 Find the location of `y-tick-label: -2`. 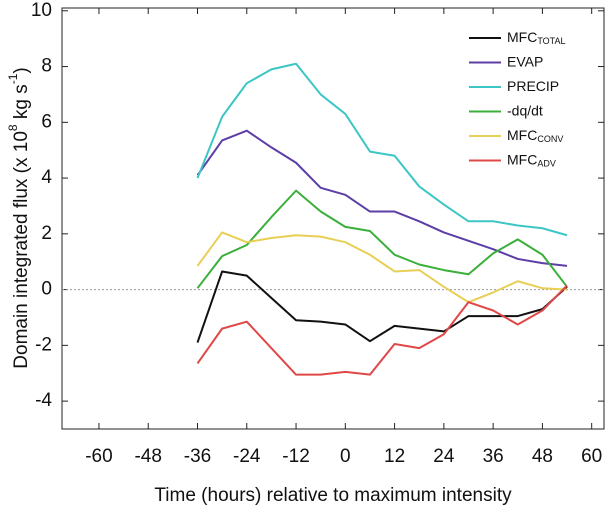

y-tick-label: -2 is located at coordinates (43, 344).